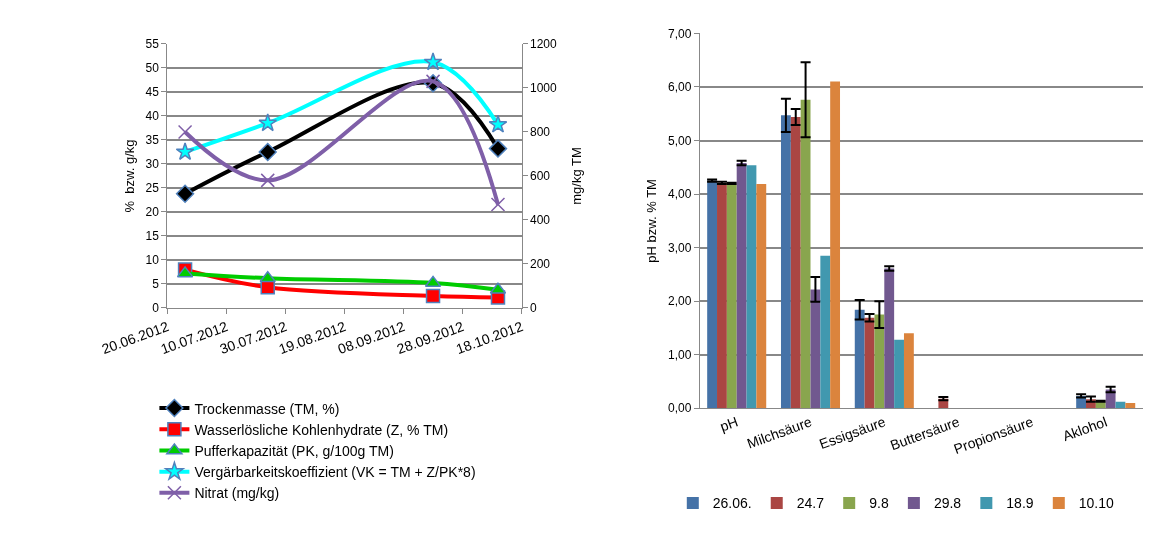 Image resolution: width=1152 pixels, height=542 pixels. I want to click on y2-tick-label: 200, so click(540, 264).